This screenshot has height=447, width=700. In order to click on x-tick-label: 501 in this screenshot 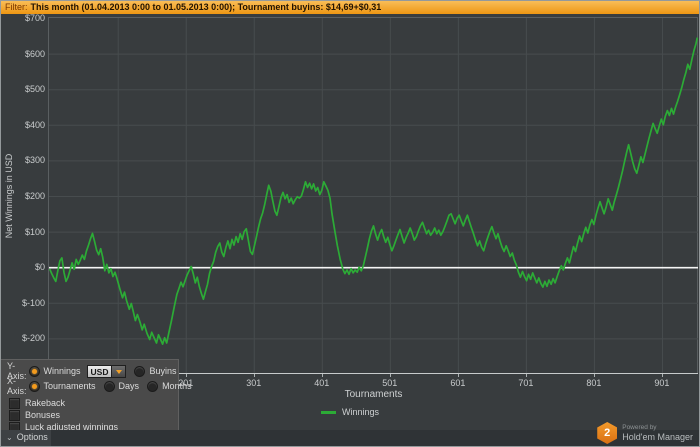, I will do `click(390, 383)`.